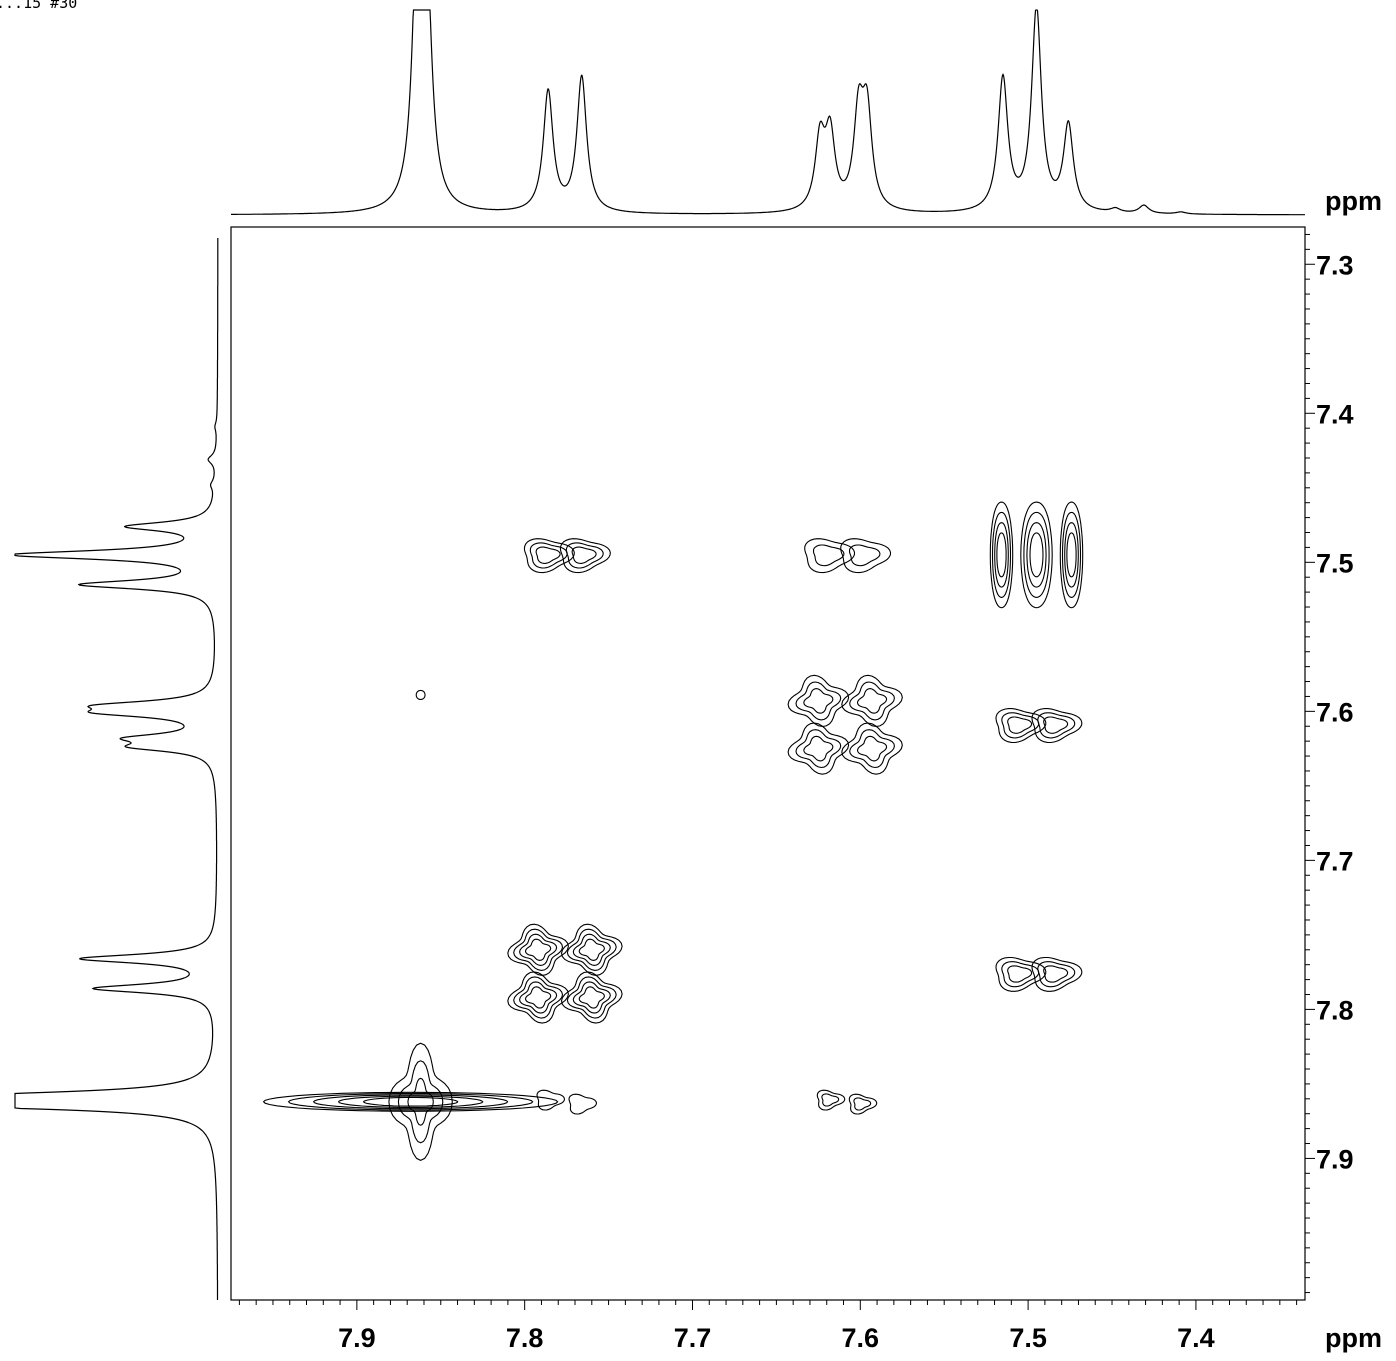  Describe the element at coordinates (1335, 414) in the screenshot. I see `y-tick-label: 7.4` at that location.